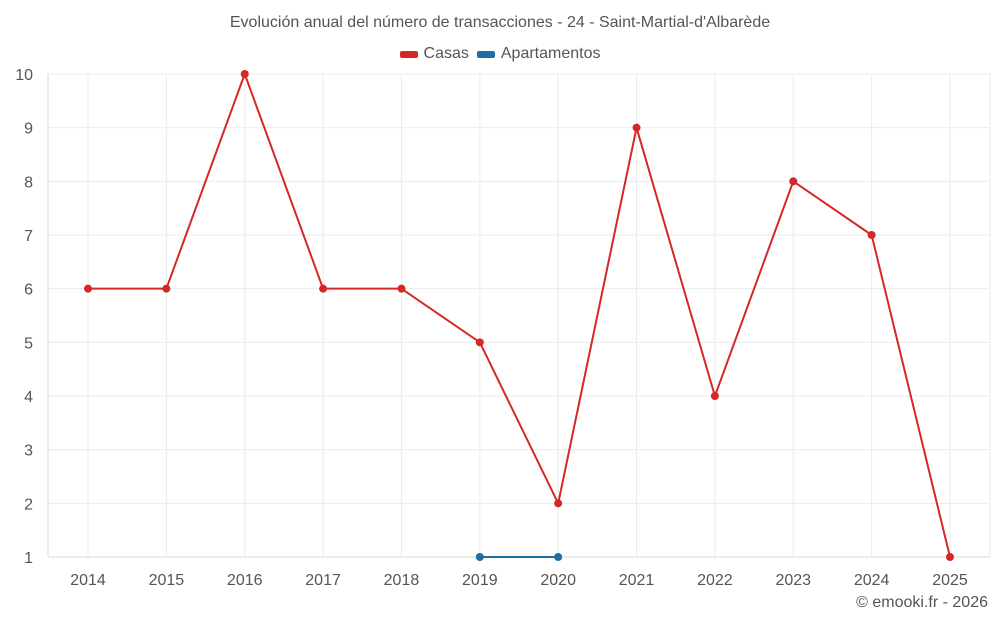 This screenshot has width=1000, height=625. I want to click on x-tick-label: 2020, so click(558, 580).